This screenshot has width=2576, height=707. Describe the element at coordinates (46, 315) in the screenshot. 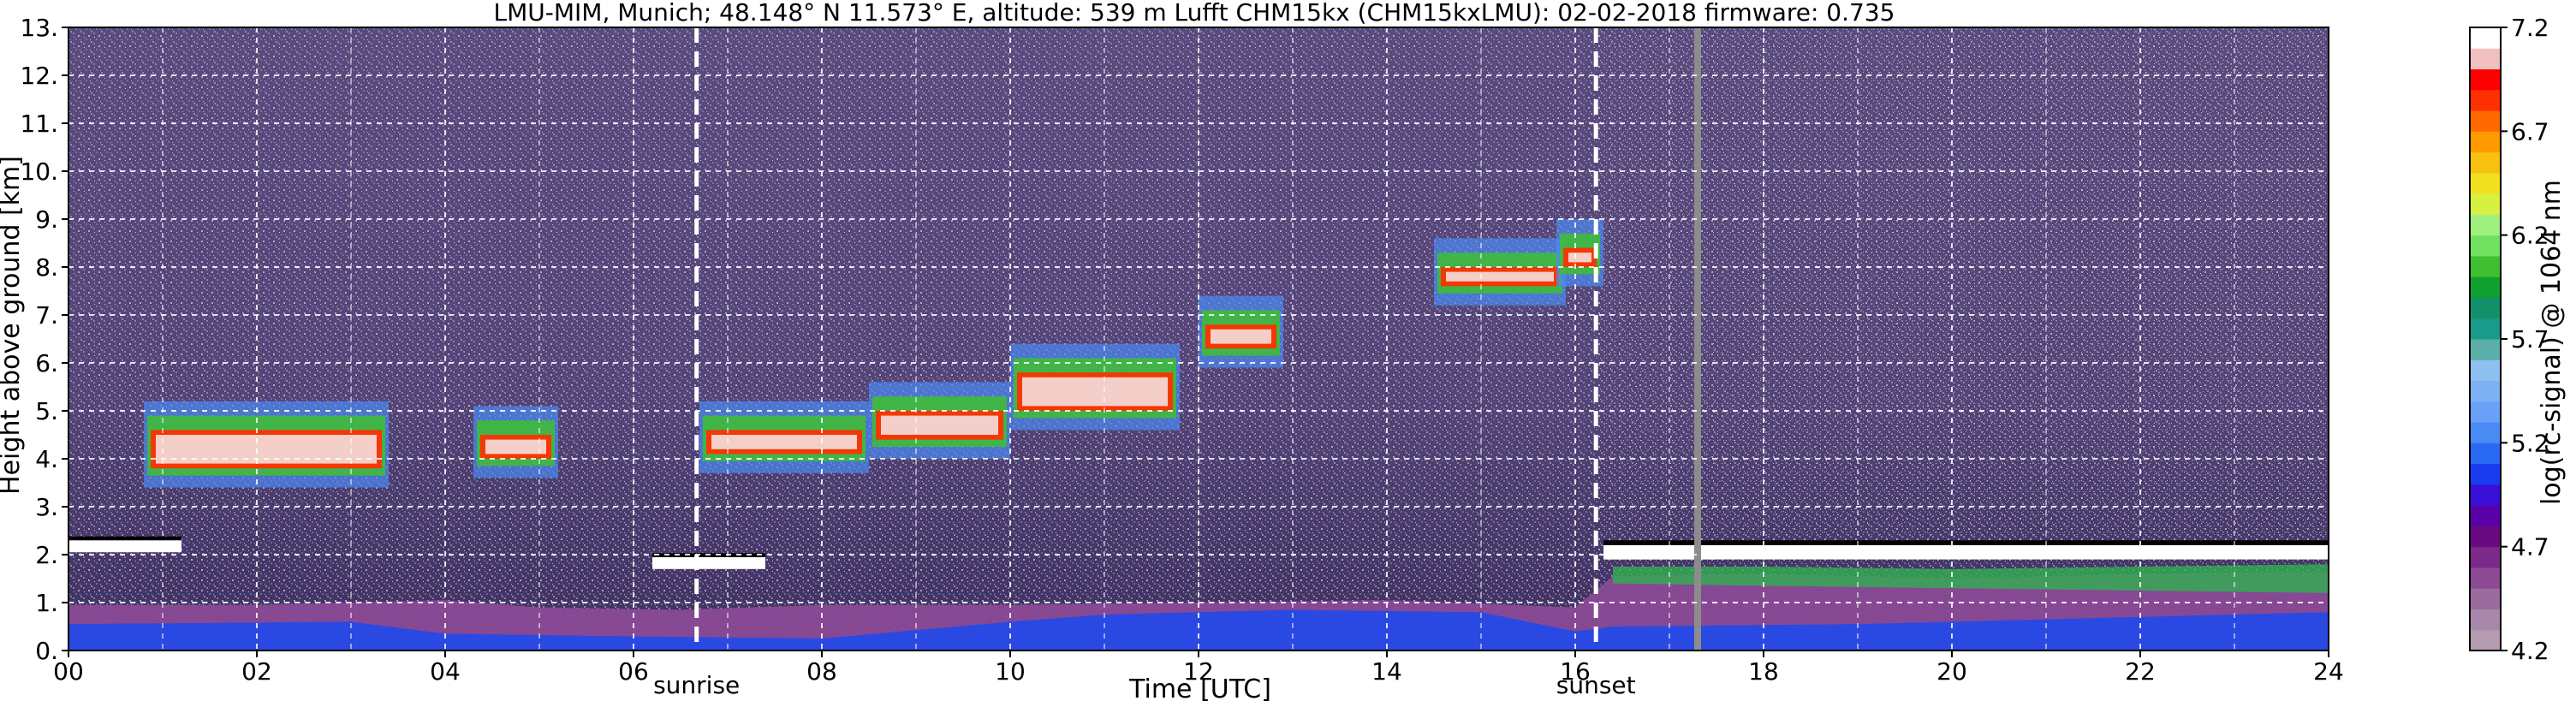

I see `y-tick-label: 7.` at that location.